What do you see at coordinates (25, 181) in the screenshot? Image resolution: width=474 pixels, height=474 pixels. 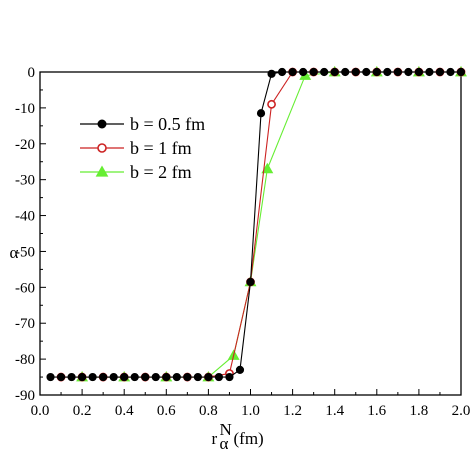 I see `y-tick-label: -30` at bounding box center [25, 181].